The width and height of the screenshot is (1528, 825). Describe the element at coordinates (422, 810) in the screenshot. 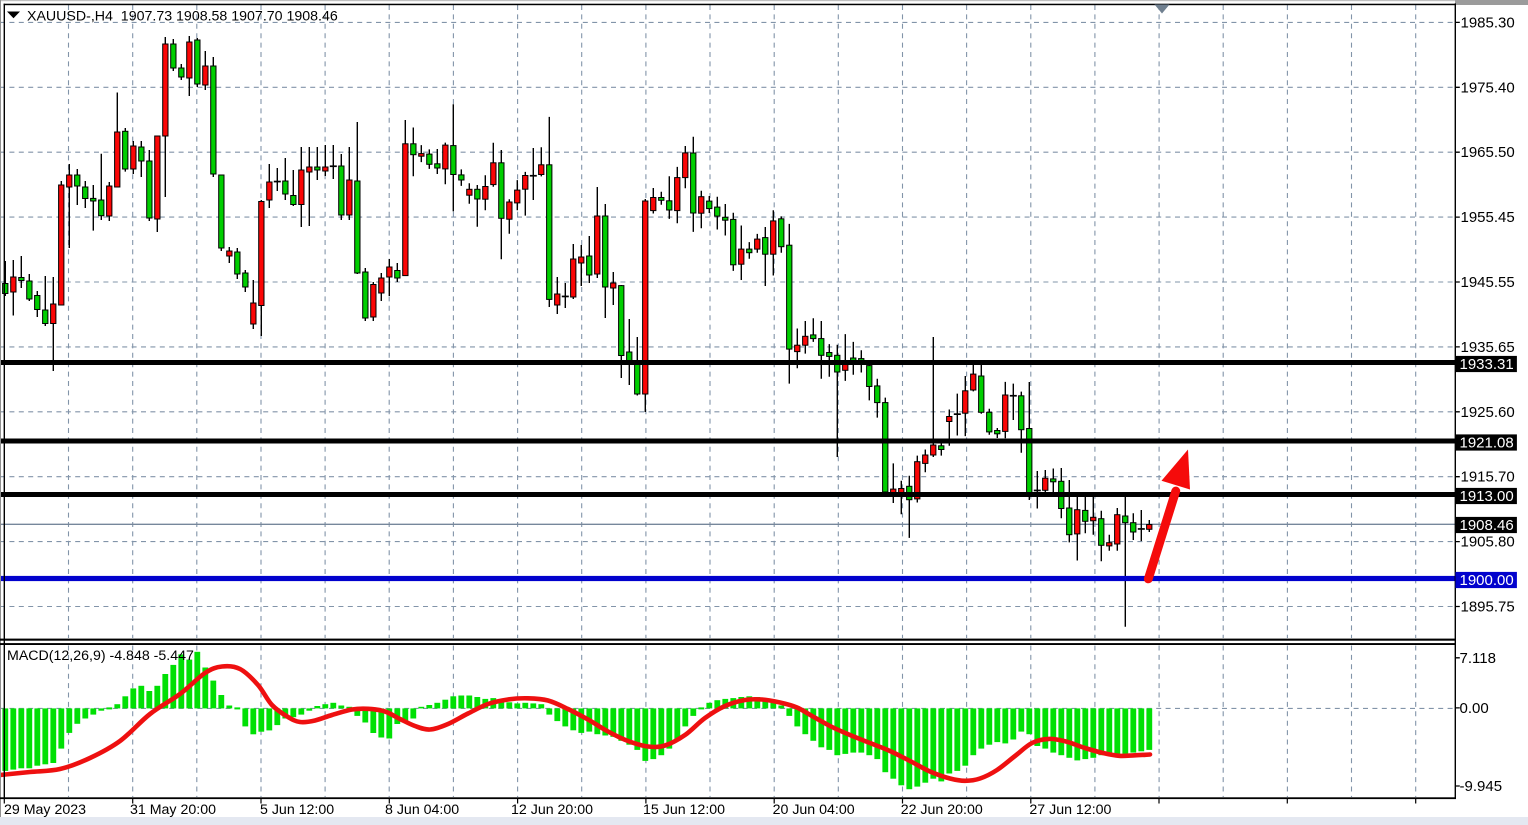

I see `svg-text: 8 Jun 04:00` at that location.